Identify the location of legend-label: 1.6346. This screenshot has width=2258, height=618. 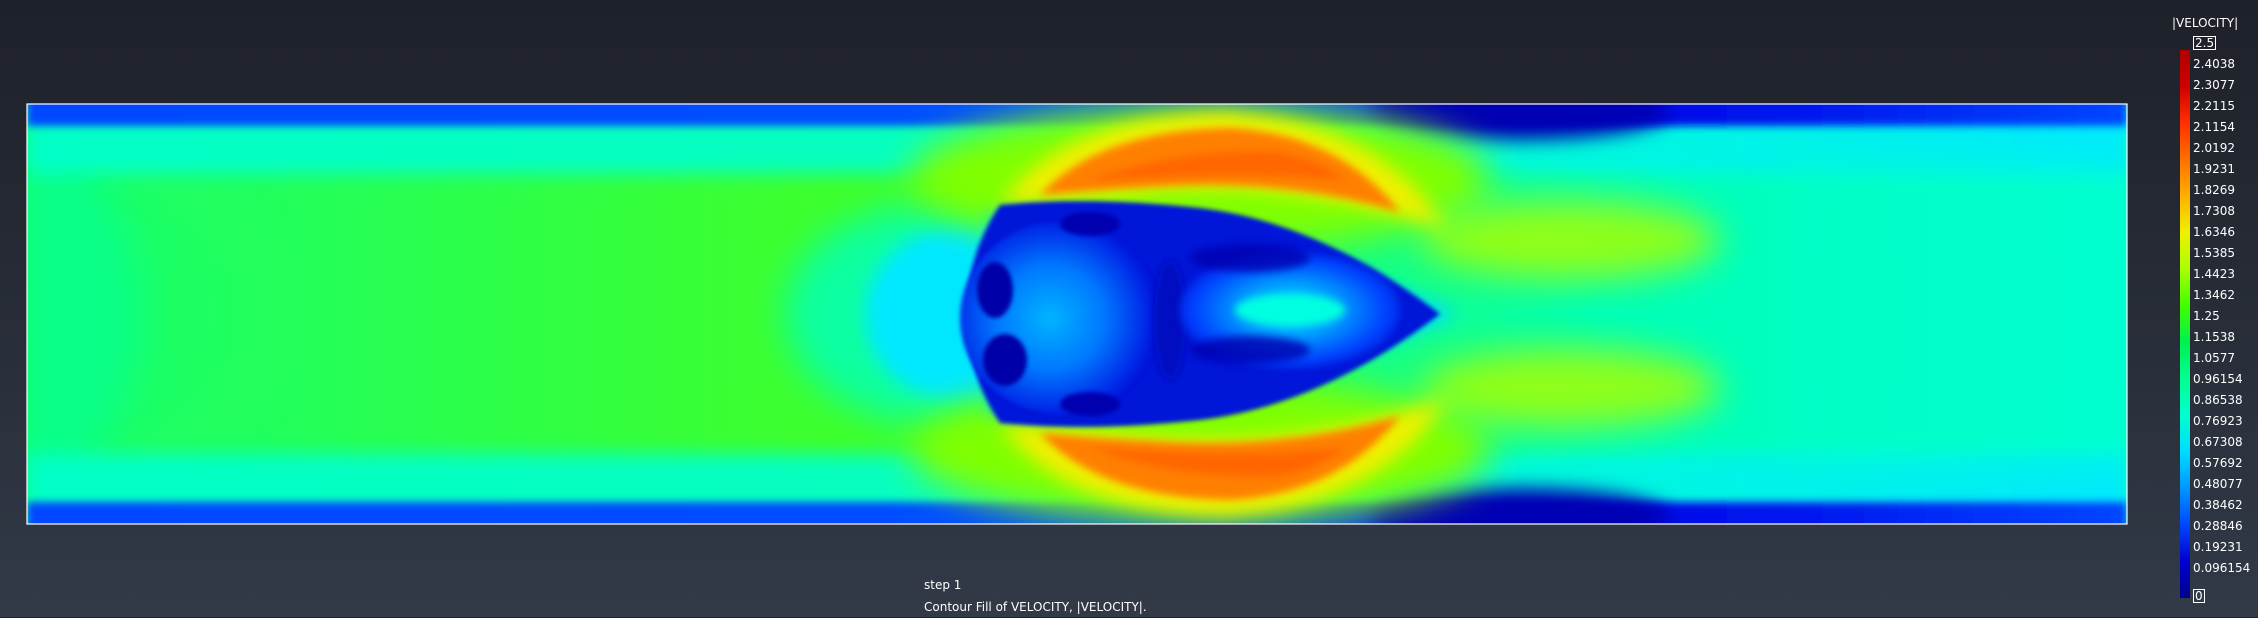
(2214, 232).